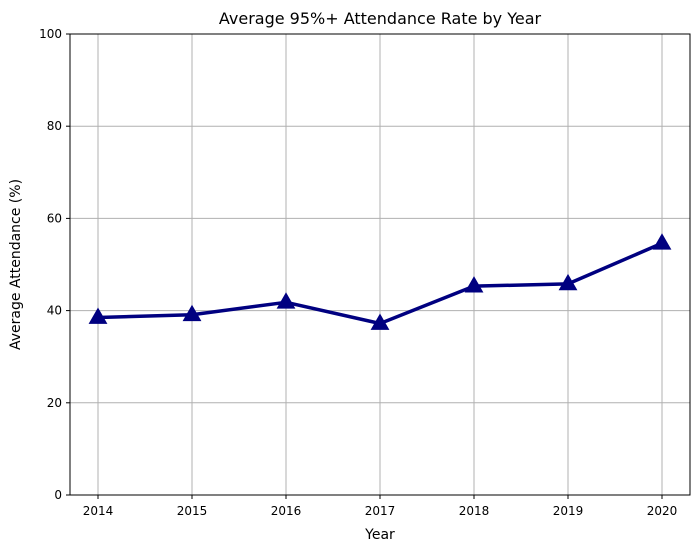 The width and height of the screenshot is (699, 556). What do you see at coordinates (54, 403) in the screenshot?
I see `y-tick-label: 20` at bounding box center [54, 403].